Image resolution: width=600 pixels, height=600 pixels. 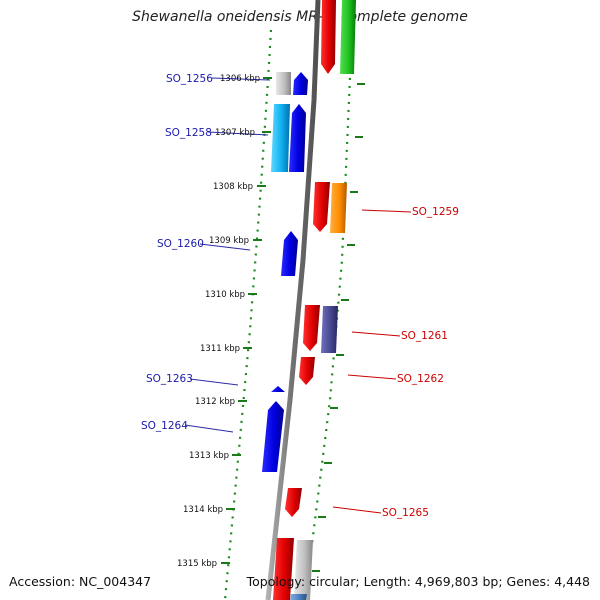 I want to click on gene-label-so1258: SO_1258, so click(x=188, y=133).